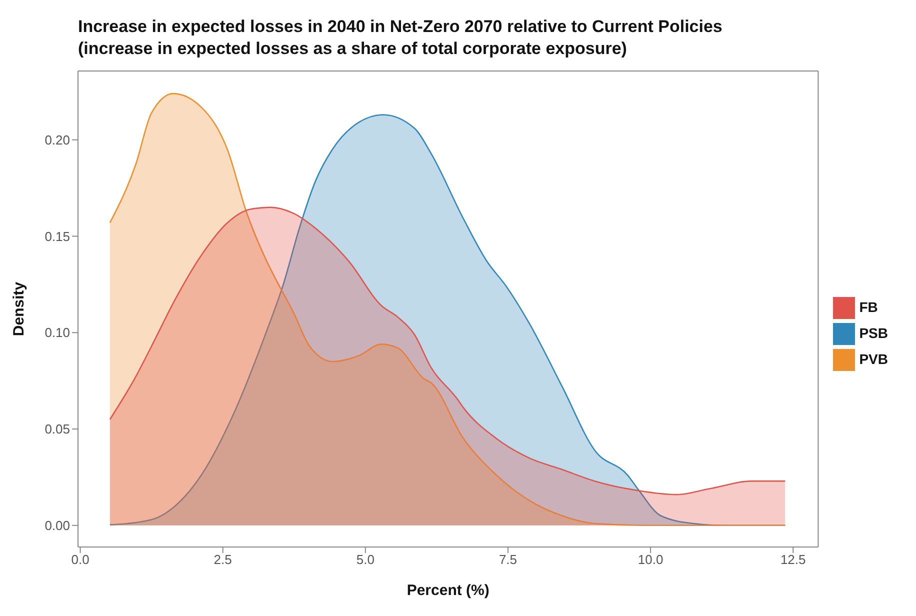  I want to click on legend-label: PSB, so click(873, 332).